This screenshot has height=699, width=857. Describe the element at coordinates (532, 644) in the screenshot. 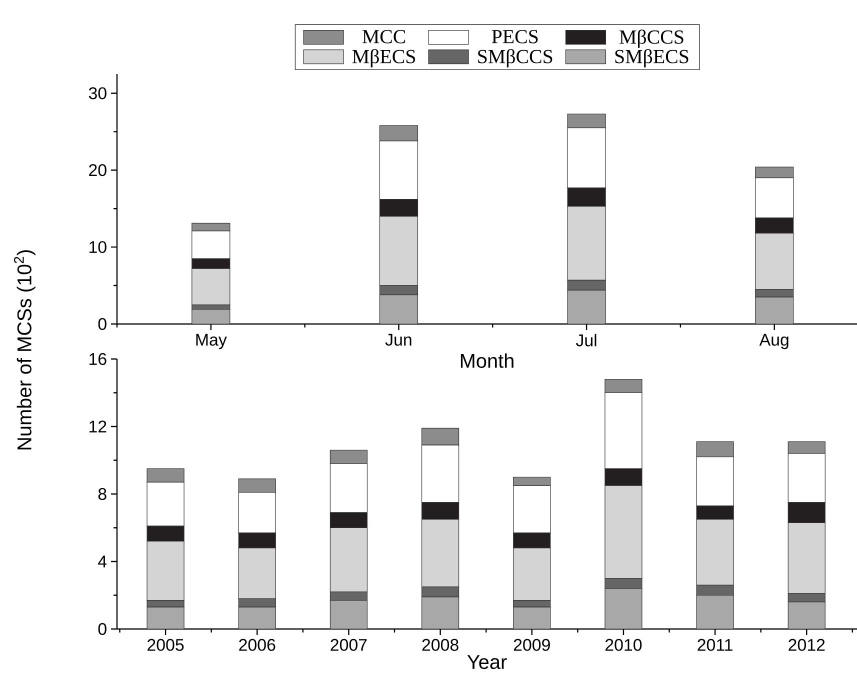

I see `x-tick-label: 2009` at that location.